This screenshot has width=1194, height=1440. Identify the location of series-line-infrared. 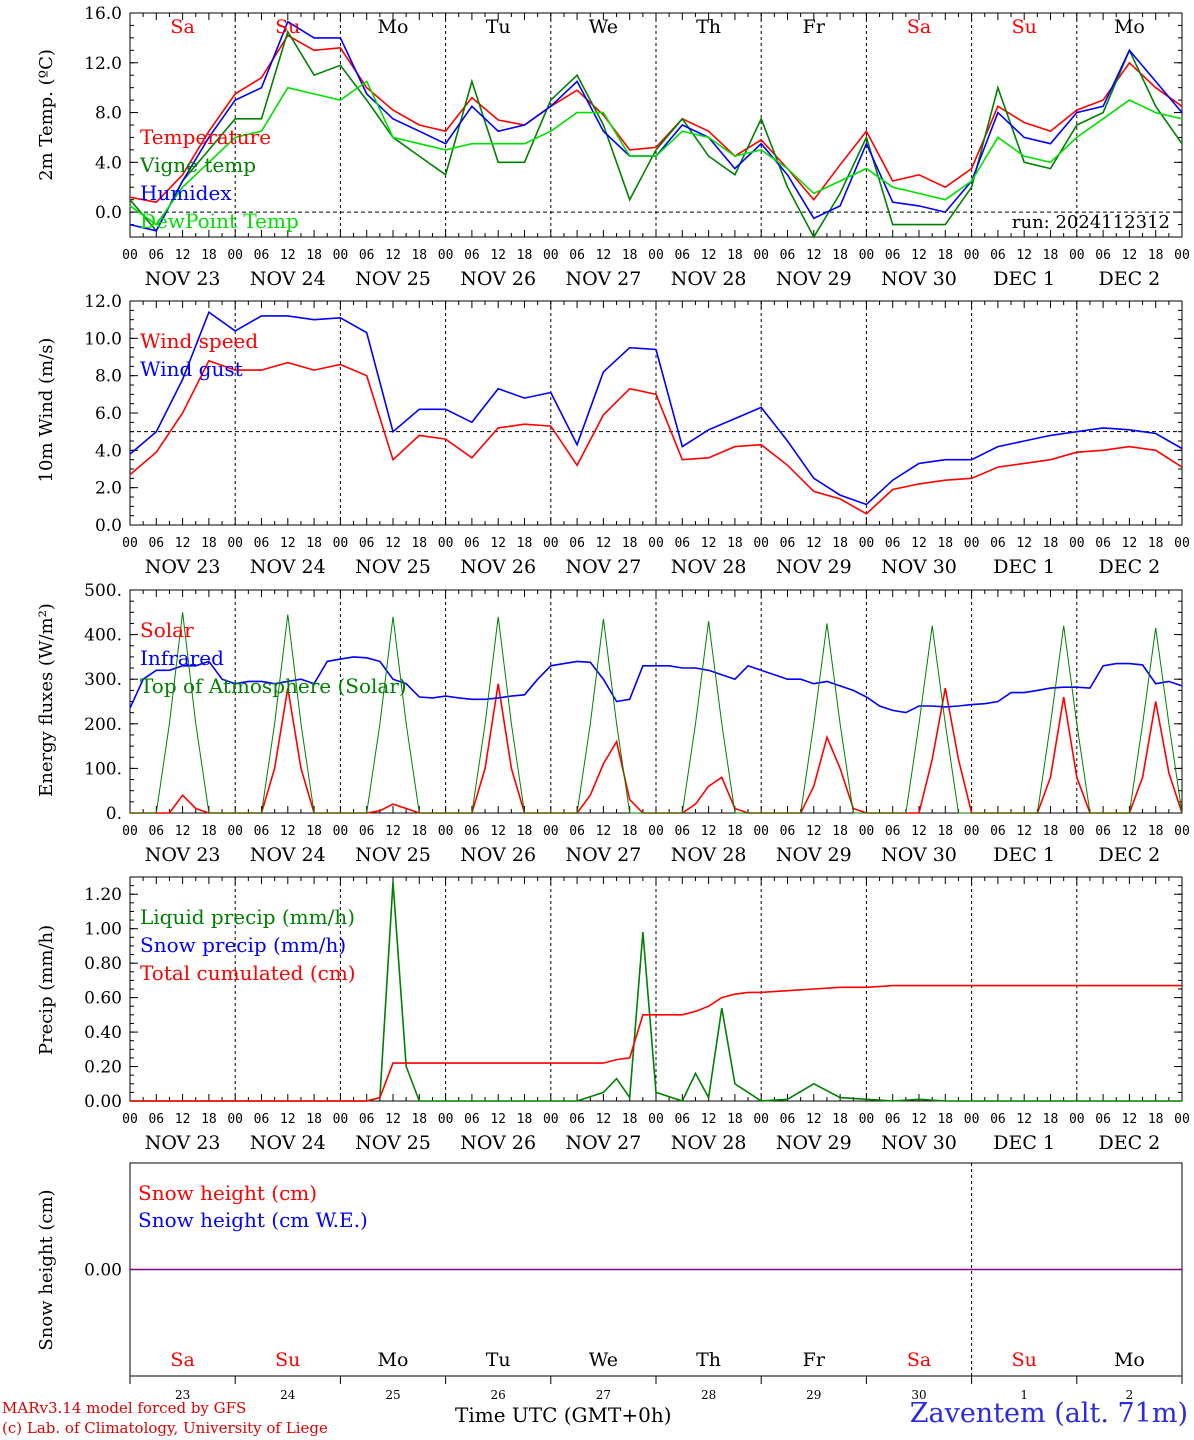
(656, 685).